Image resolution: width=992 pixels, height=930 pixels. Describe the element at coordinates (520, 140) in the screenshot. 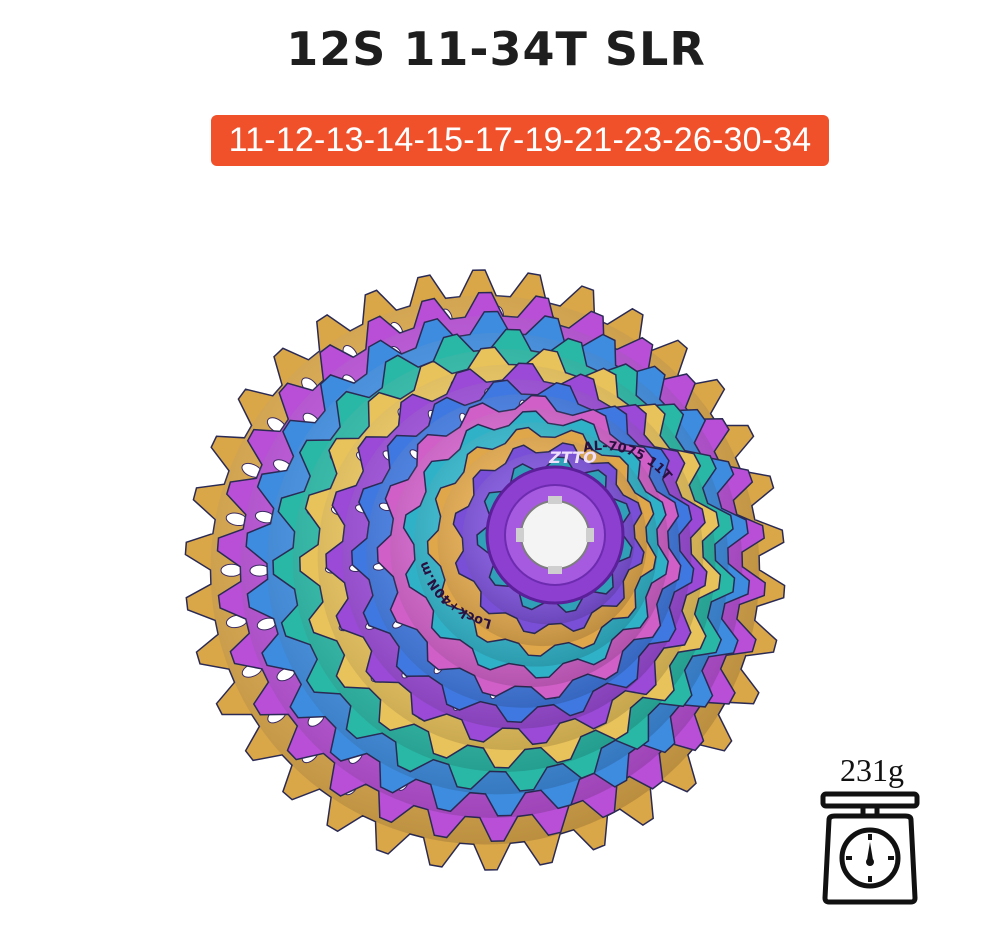

I see `gear-ratio-badge: 11-12-13-14-15-17-19-21-23-26-30-34` at that location.